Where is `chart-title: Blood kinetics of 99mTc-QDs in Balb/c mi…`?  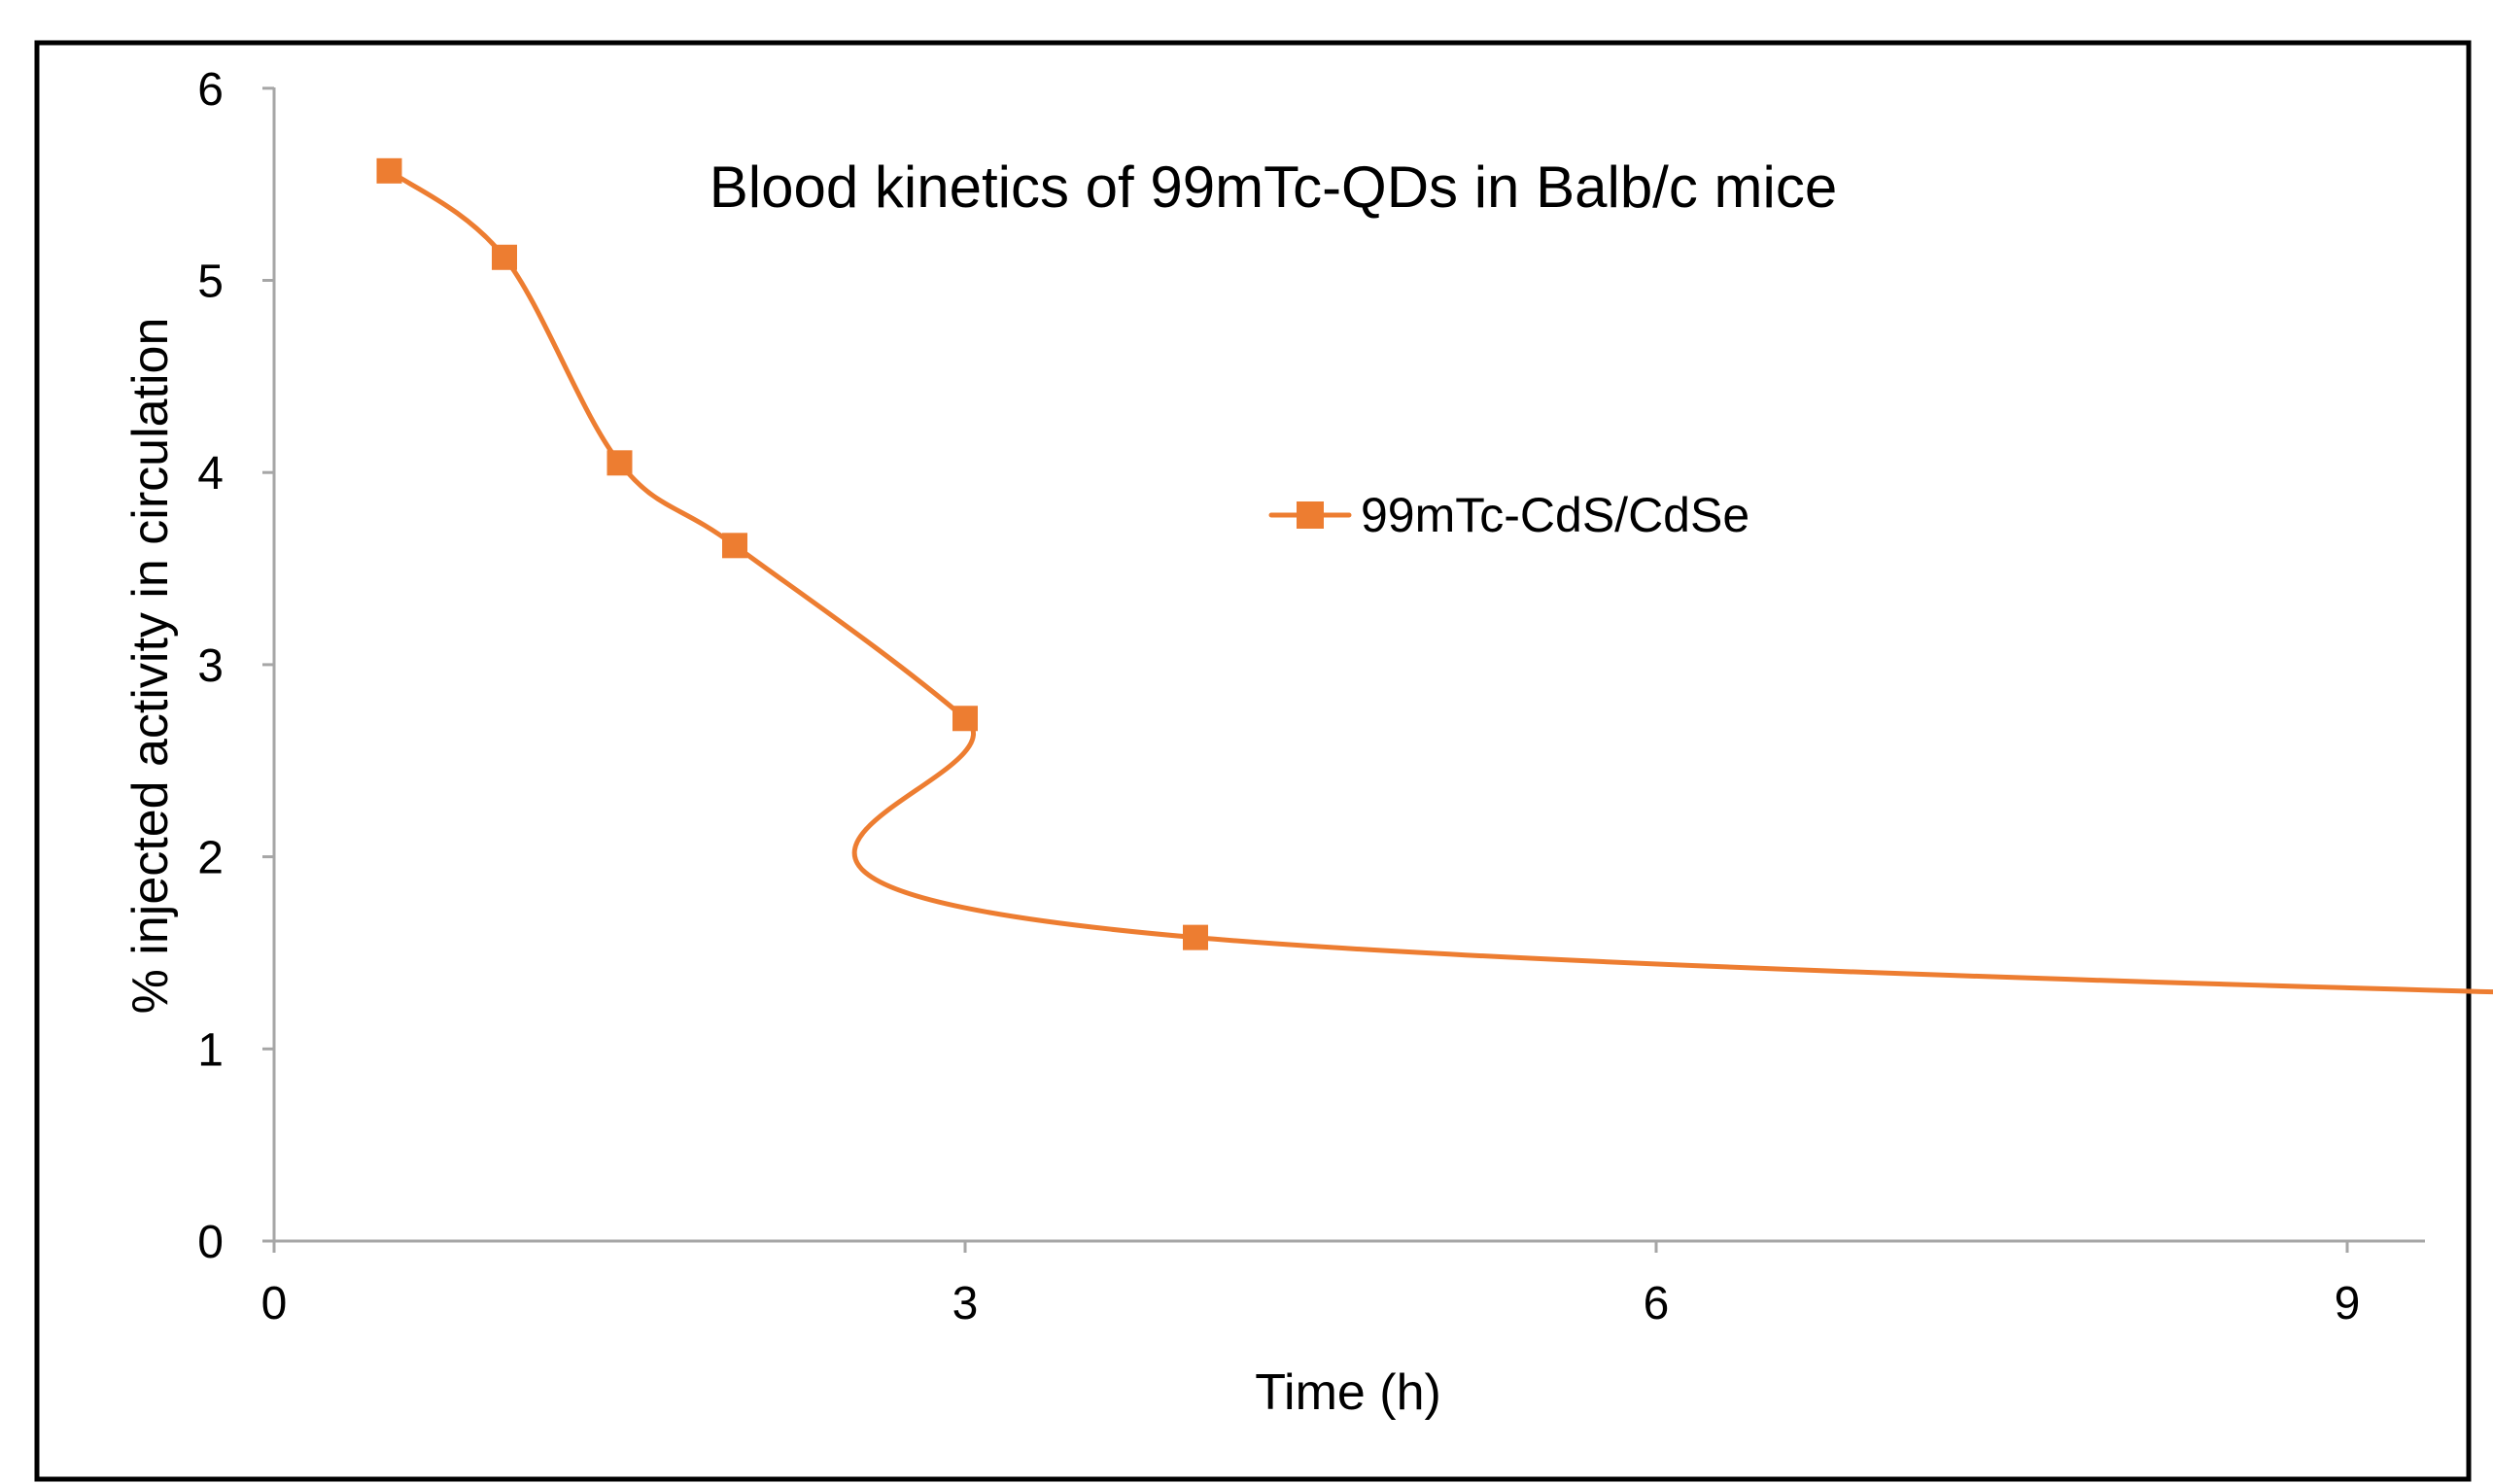 chart-title: Blood kinetics of 99mTc-QDs in Balb/c mi… is located at coordinates (1273, 187).